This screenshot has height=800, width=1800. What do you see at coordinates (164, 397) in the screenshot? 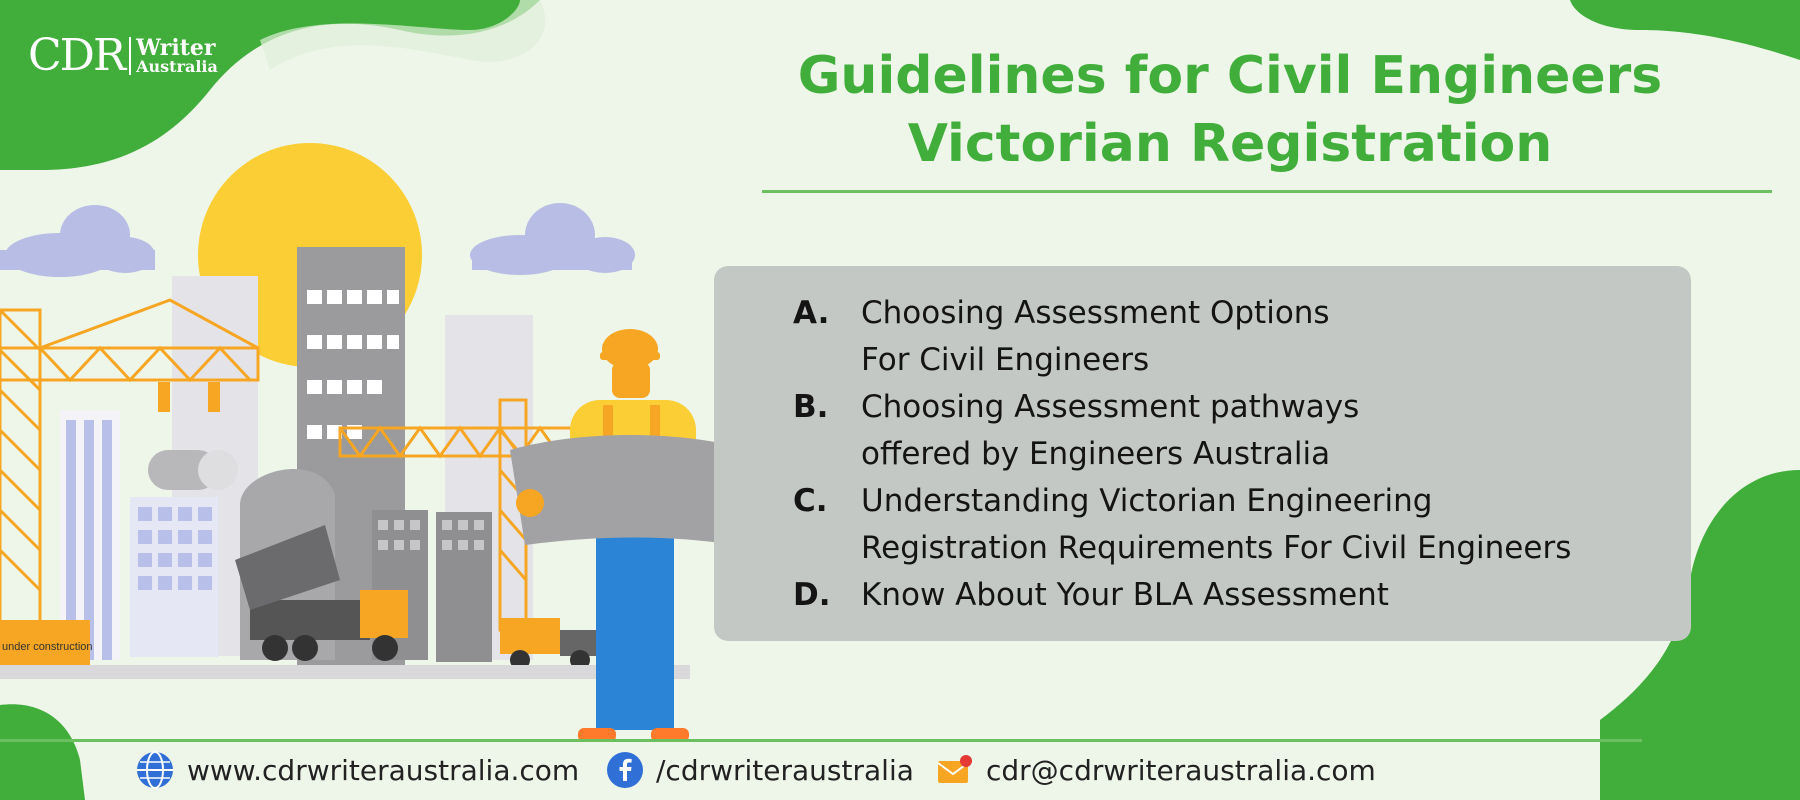
I see `crane-hook` at bounding box center [164, 397].